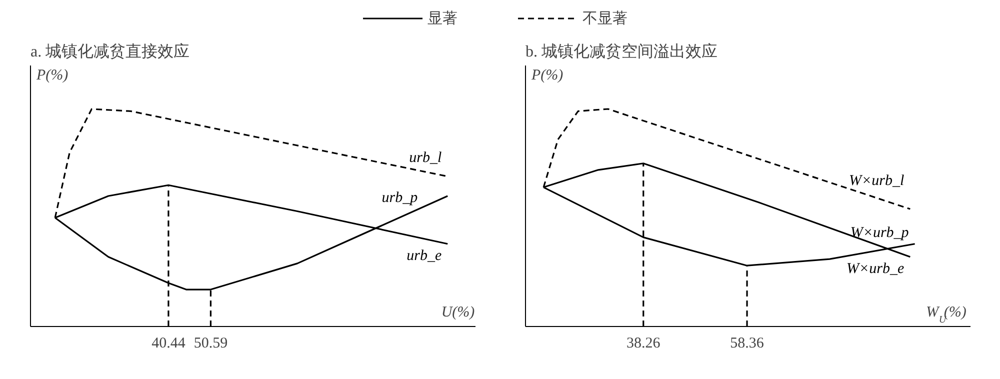 Image resolution: width=1000 pixels, height=379 pixels. Describe the element at coordinates (876, 181) in the screenshot. I see `series-label: W×urb_l` at that location.